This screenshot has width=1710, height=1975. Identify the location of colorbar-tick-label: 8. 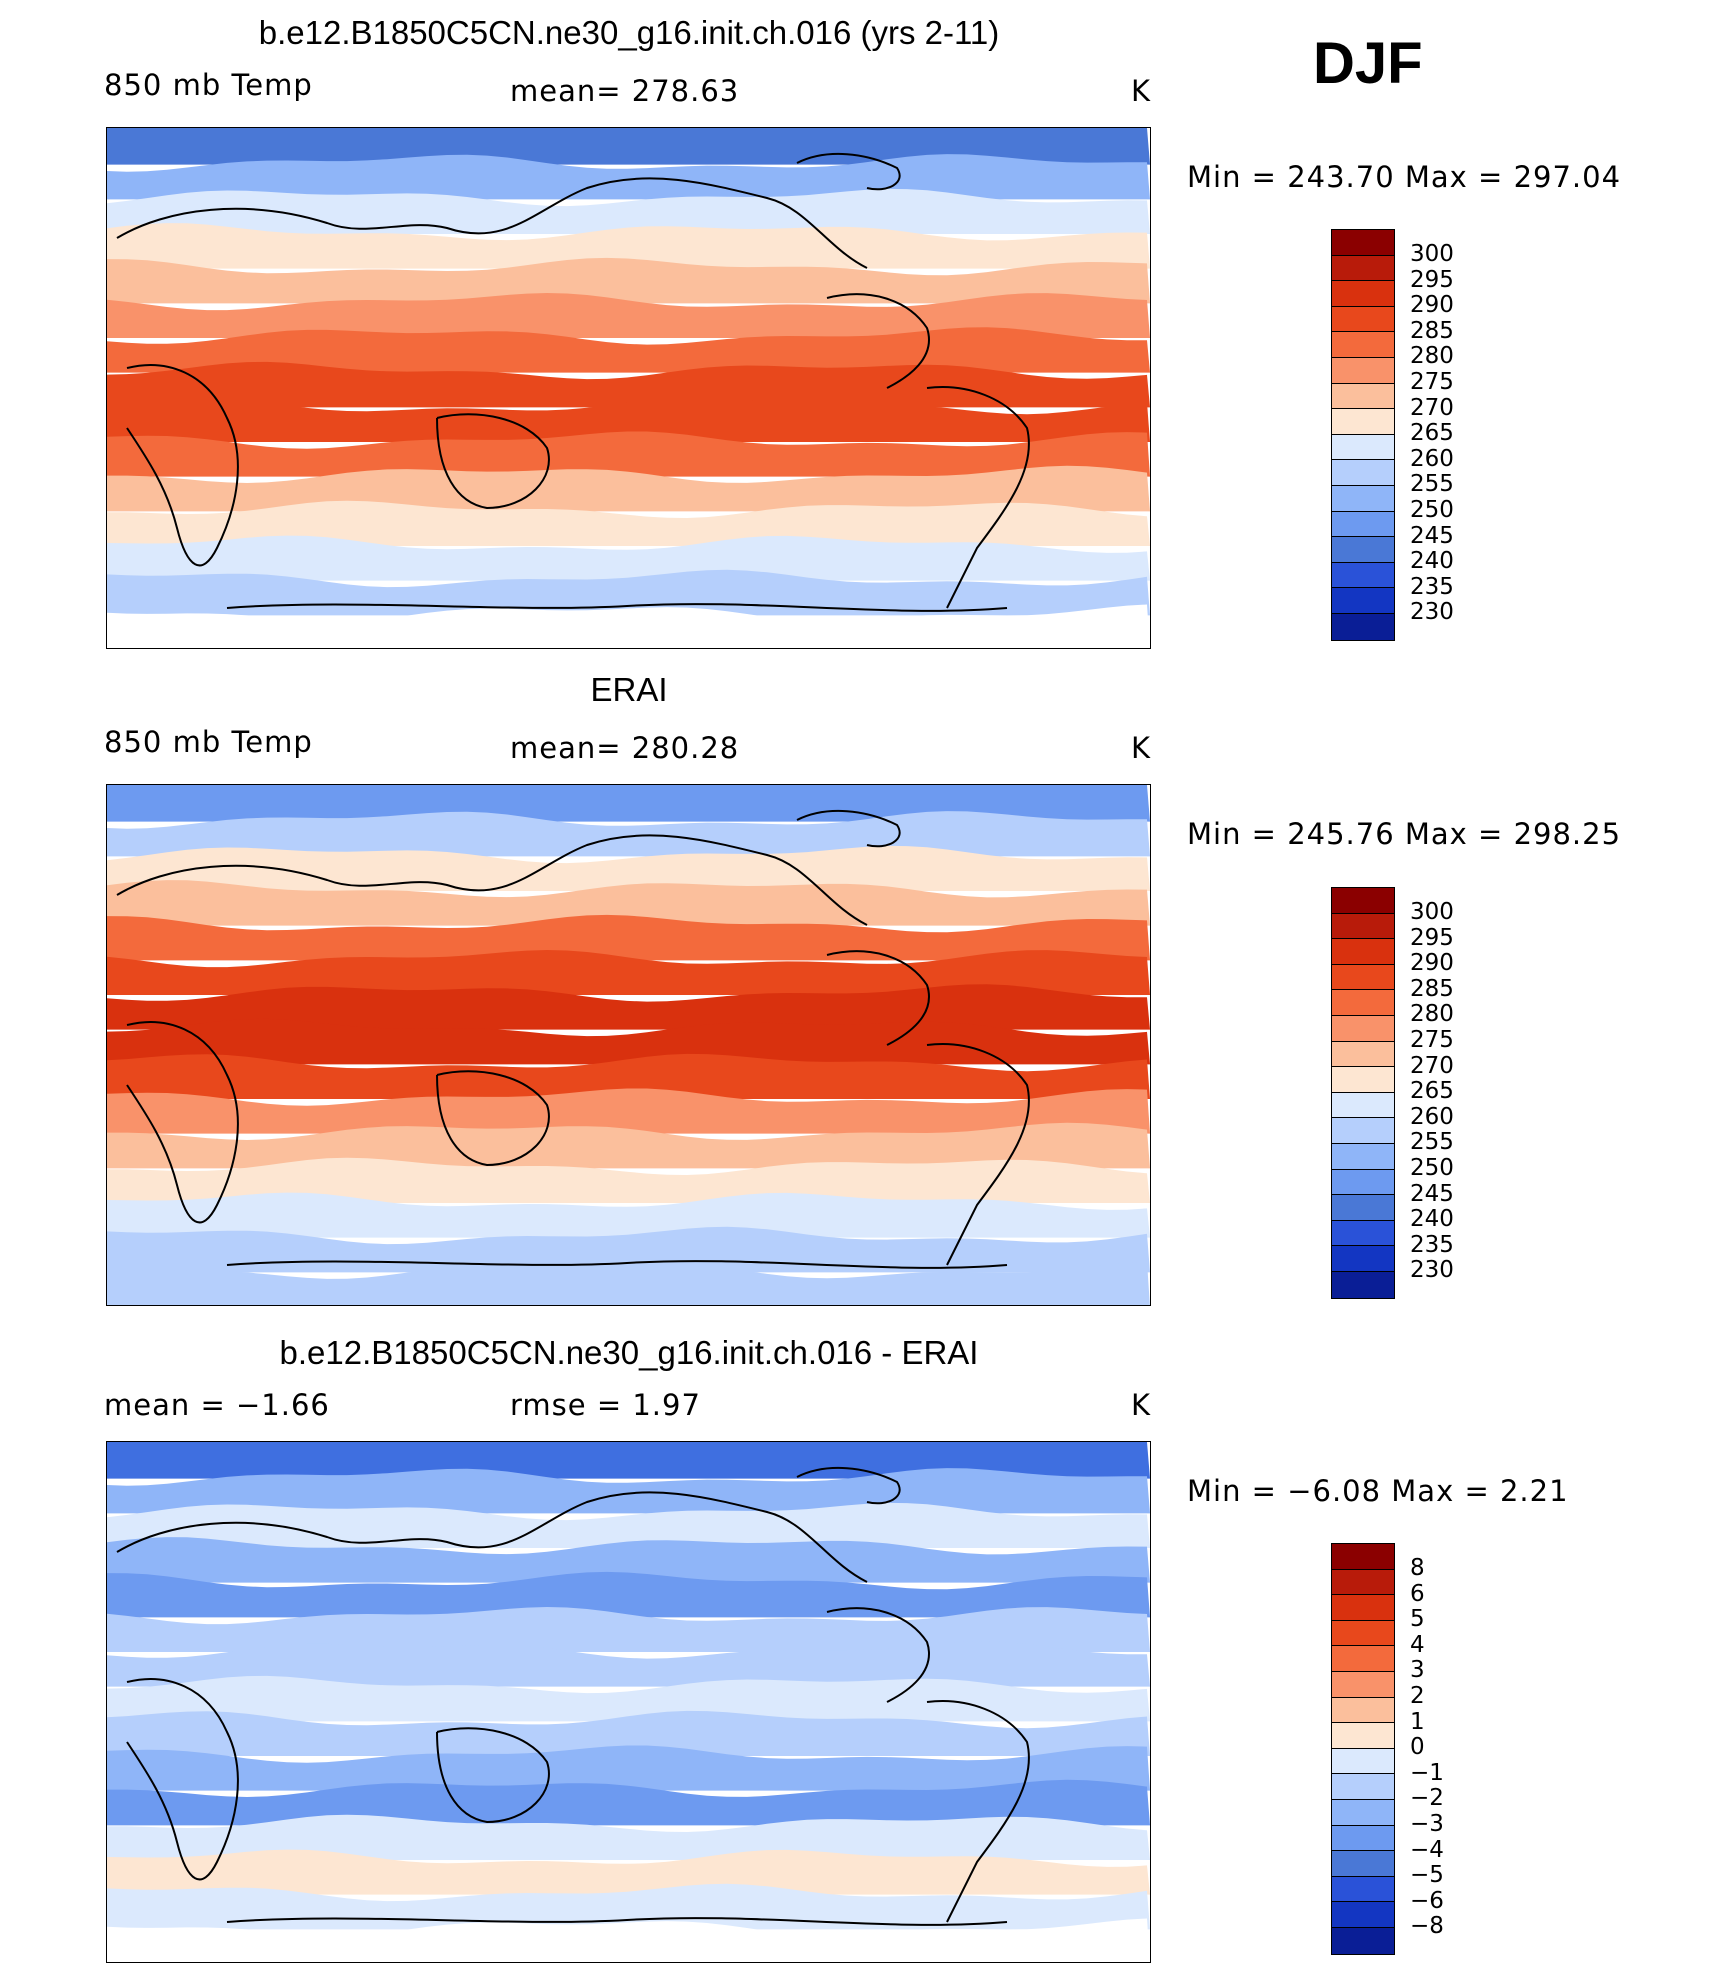
(1417, 1568).